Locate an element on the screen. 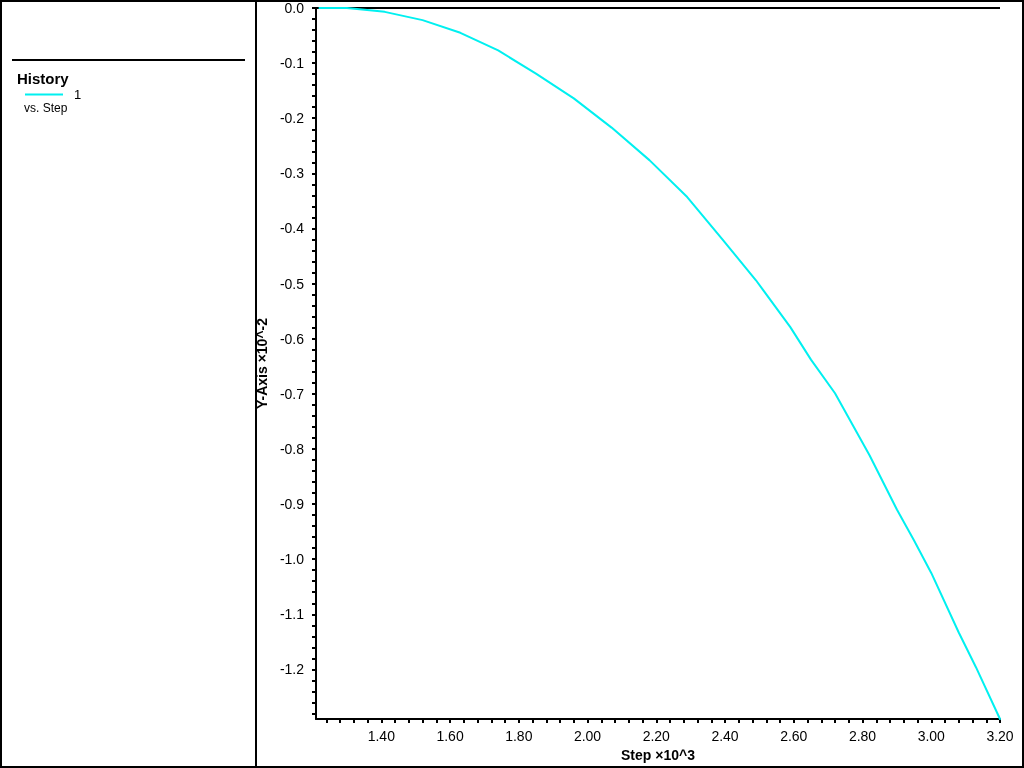  x-tick-label: 2.40 is located at coordinates (725, 736).